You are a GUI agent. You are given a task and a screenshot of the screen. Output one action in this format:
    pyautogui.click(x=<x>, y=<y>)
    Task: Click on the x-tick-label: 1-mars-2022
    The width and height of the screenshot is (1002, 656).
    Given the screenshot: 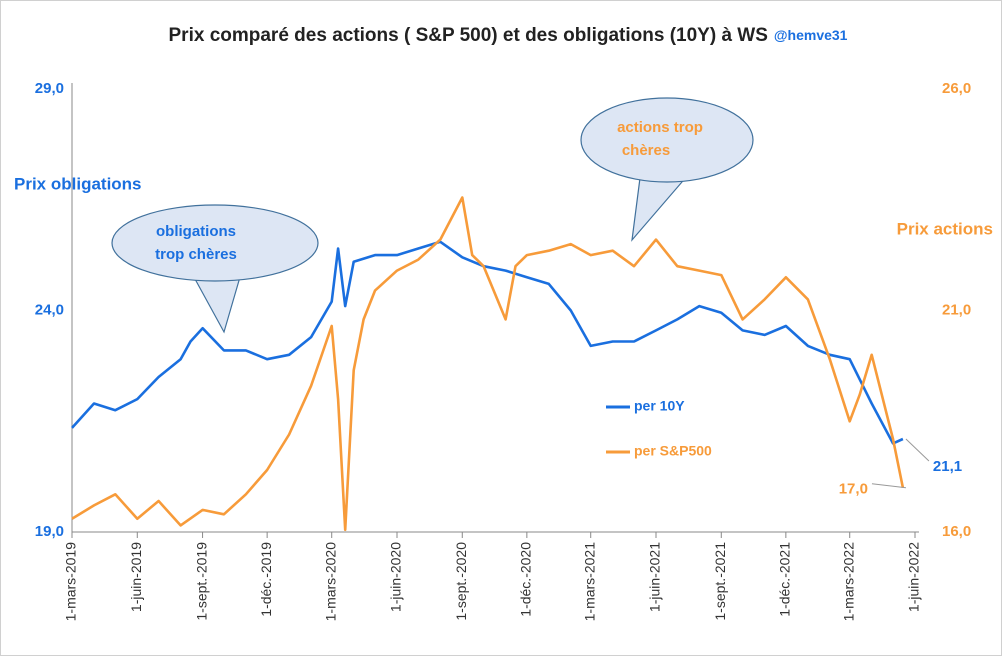 What is the action you would take?
    pyautogui.click(x=848, y=582)
    